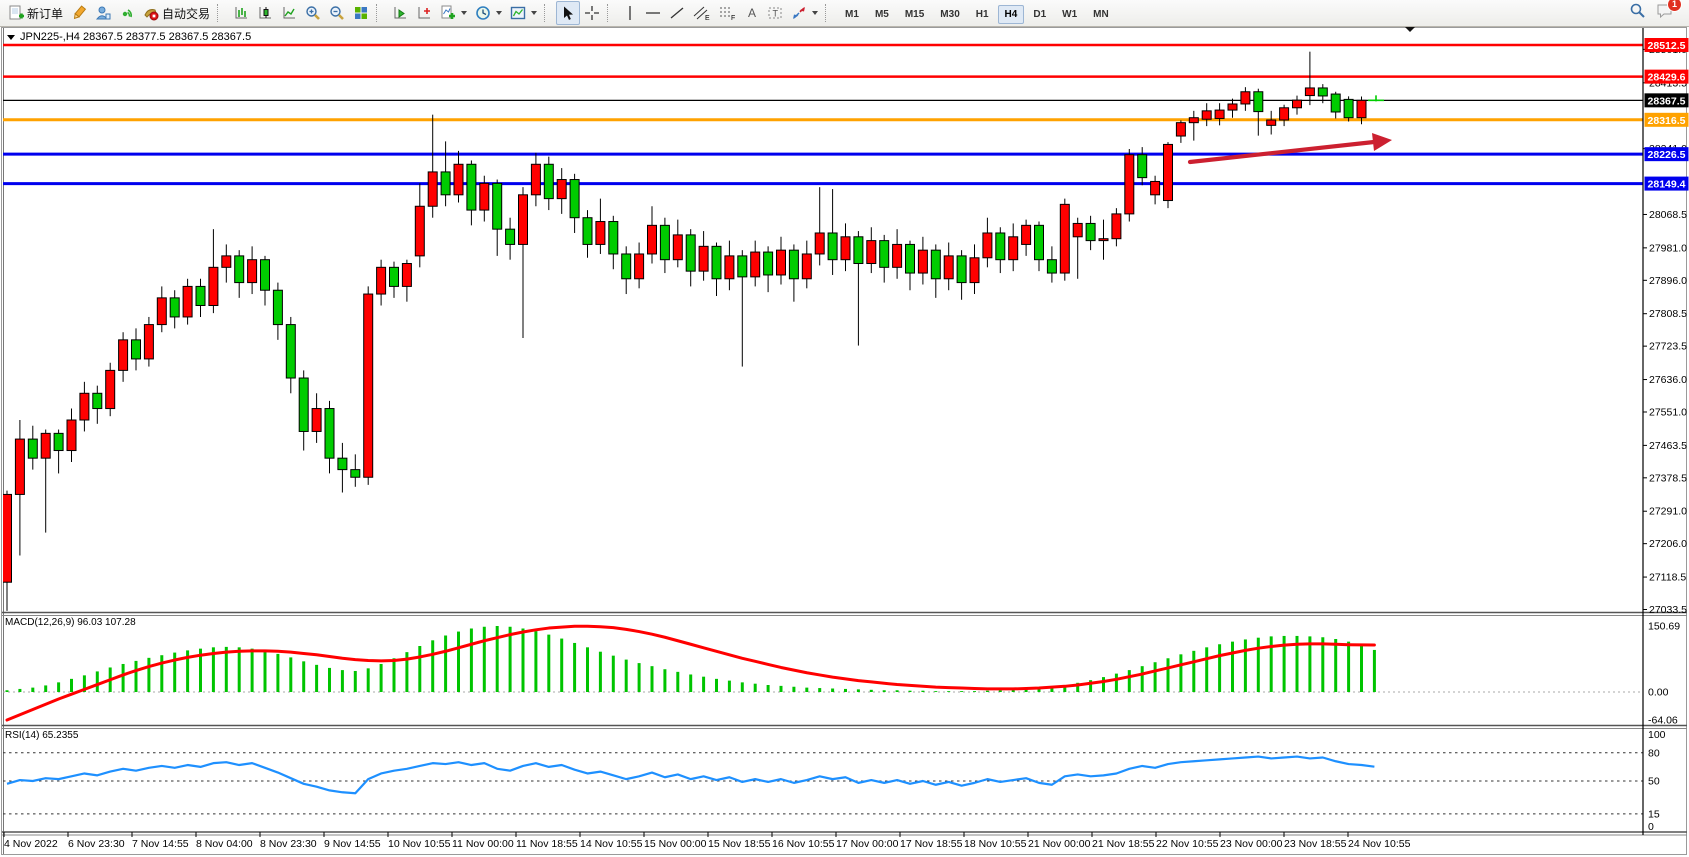 The width and height of the screenshot is (1689, 857). I want to click on chart-shift-button, so click(424, 13).